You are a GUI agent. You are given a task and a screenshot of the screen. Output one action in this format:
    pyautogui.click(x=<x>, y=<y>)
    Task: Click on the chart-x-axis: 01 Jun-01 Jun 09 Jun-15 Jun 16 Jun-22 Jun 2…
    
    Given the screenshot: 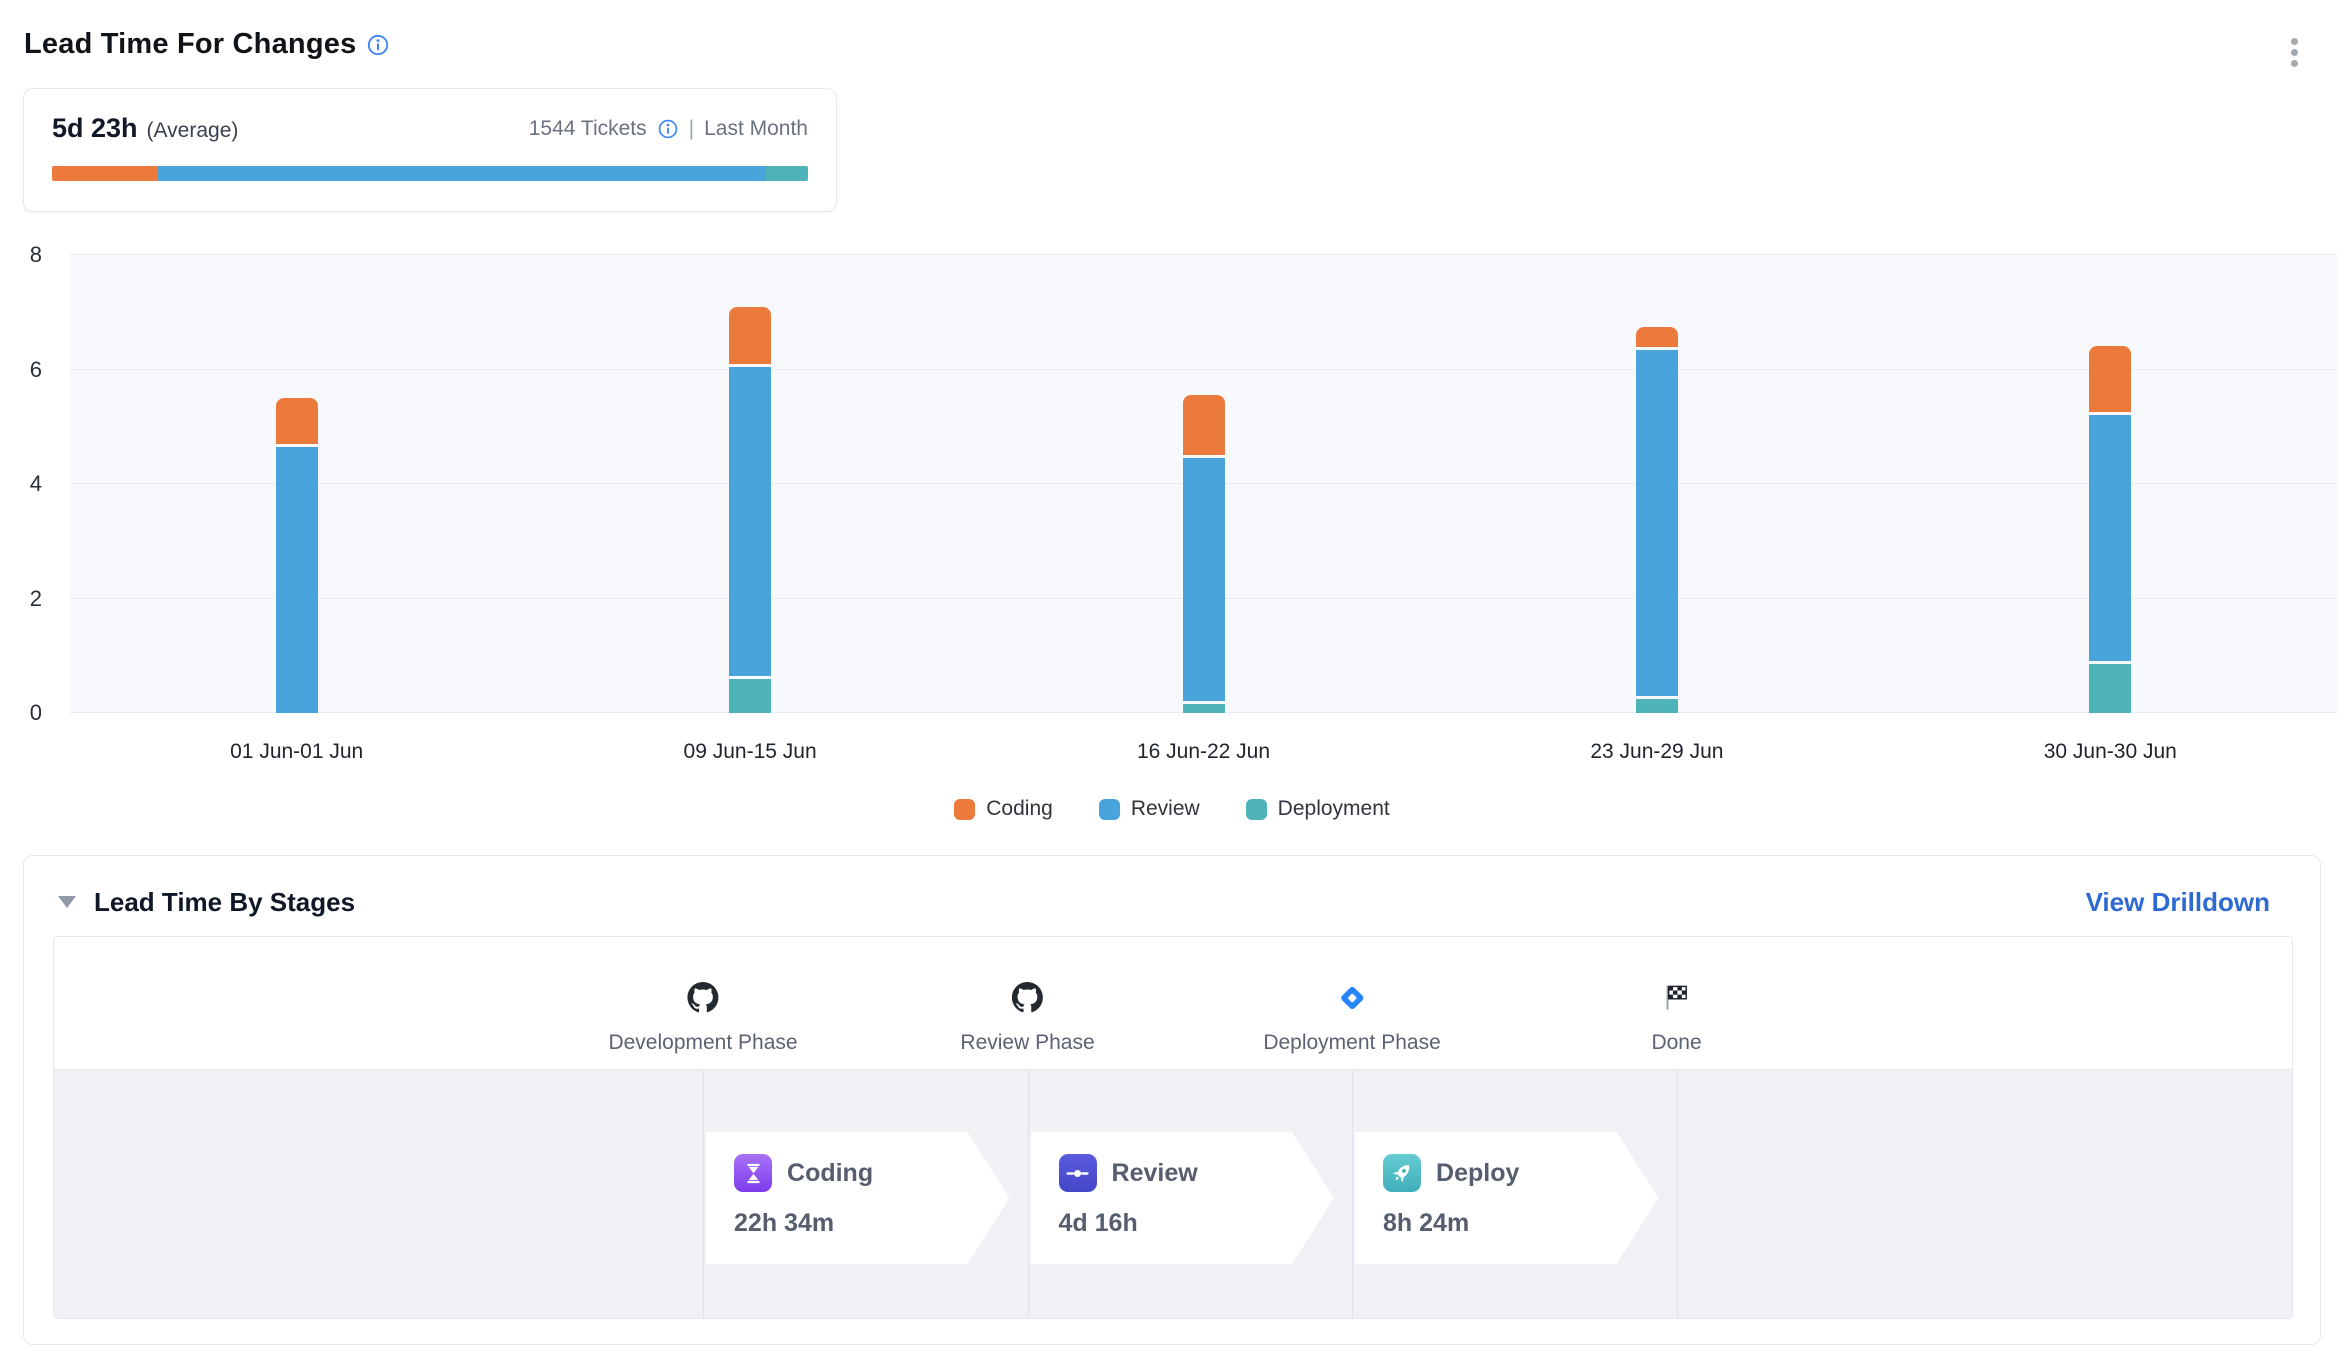 What is the action you would take?
    pyautogui.click(x=1203, y=755)
    